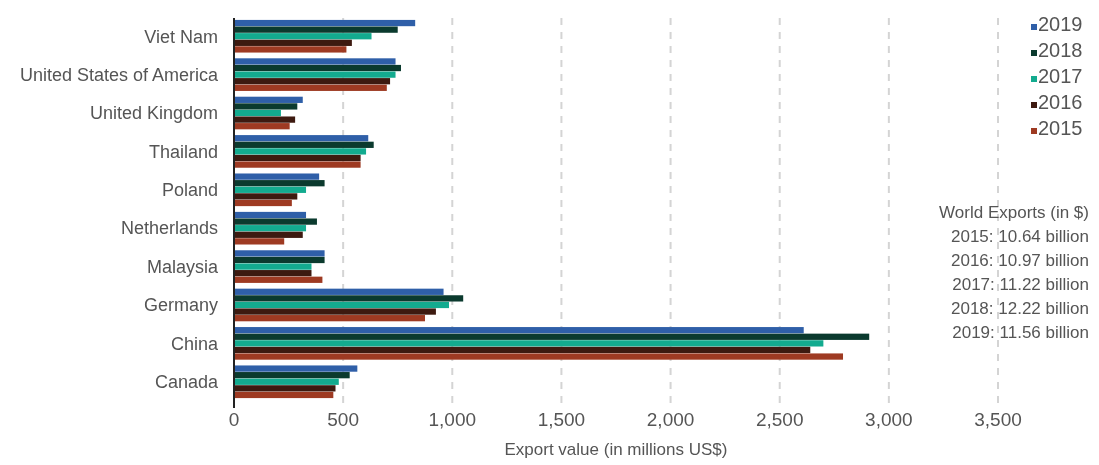 The image size is (1099, 465). What do you see at coordinates (189, 190) in the screenshot?
I see `y-tick-label: Poland` at bounding box center [189, 190].